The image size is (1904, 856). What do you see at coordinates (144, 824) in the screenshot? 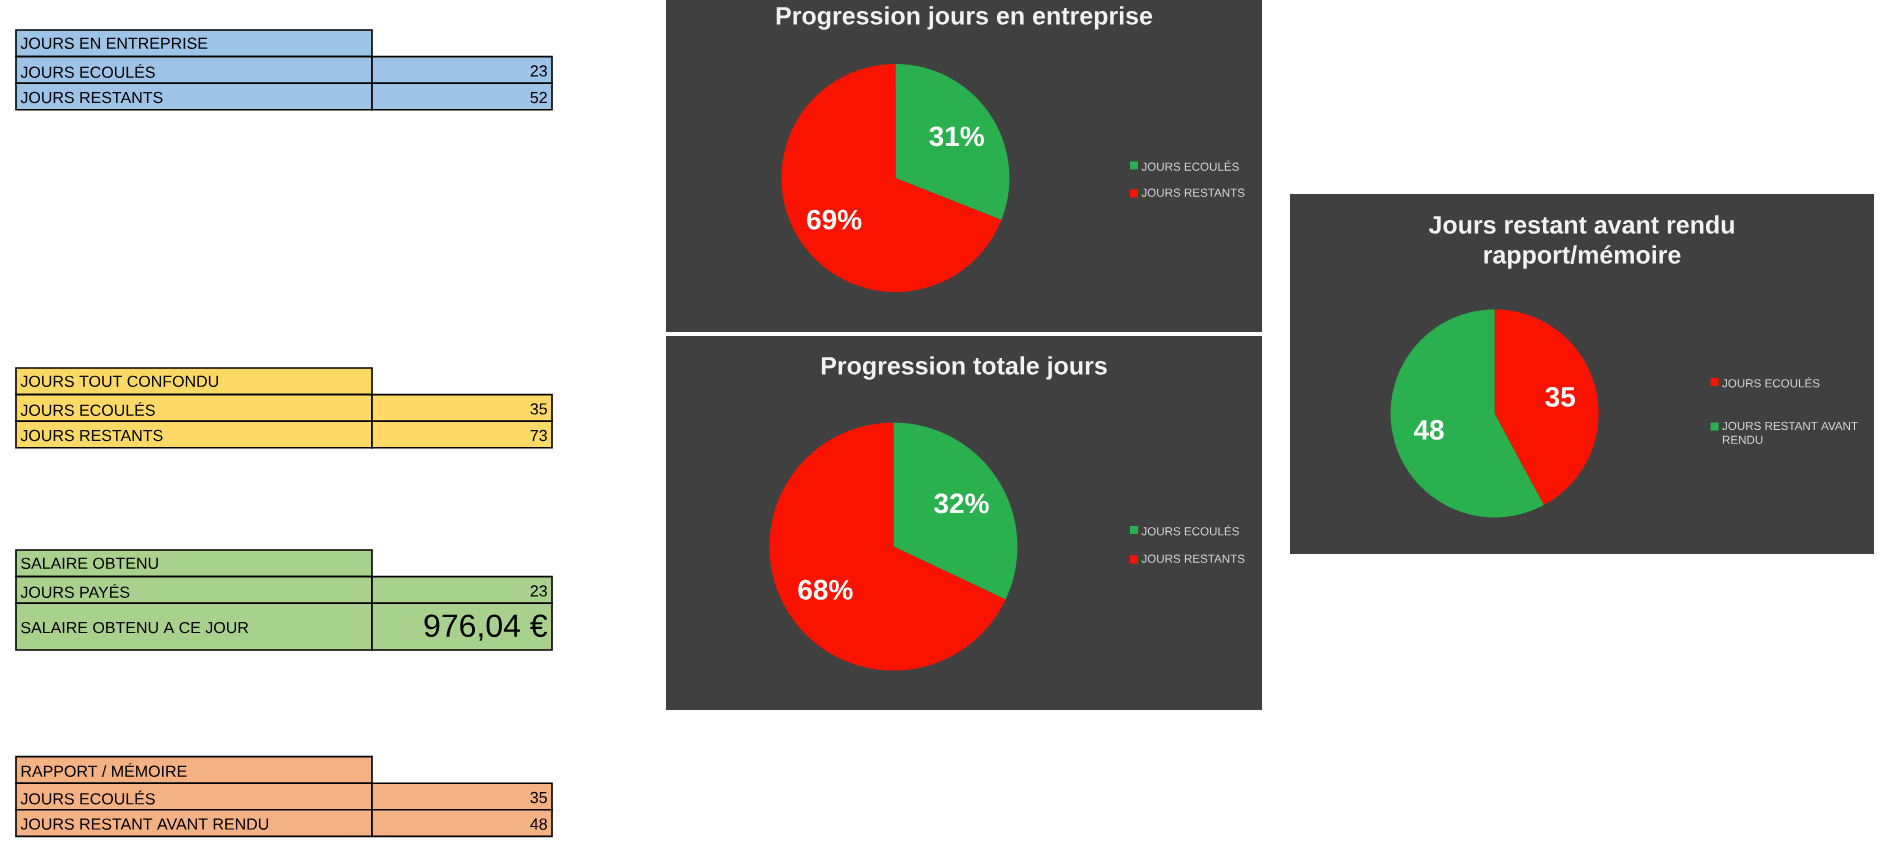
I see `category-label: JOURS RESTANT AVANT RENDU` at bounding box center [144, 824].